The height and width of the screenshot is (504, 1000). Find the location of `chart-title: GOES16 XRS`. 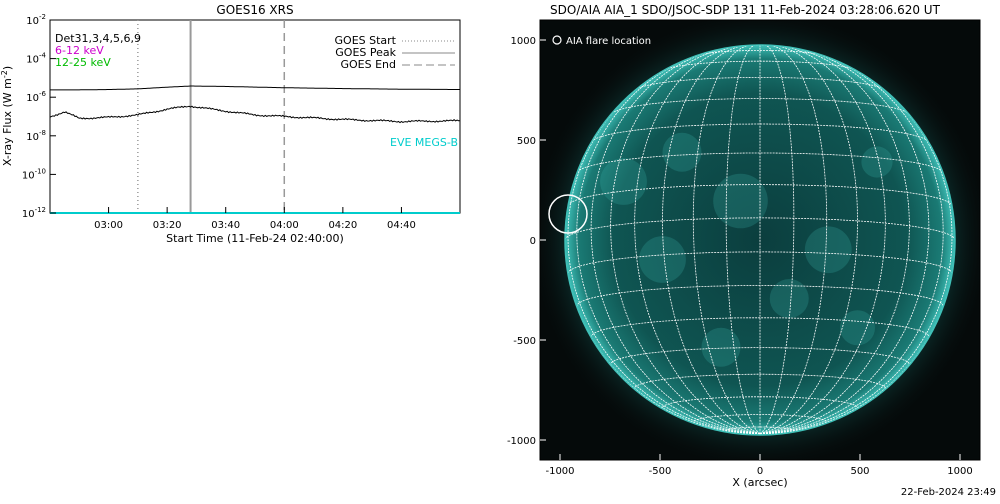

chart-title: GOES16 XRS is located at coordinates (254, 10).